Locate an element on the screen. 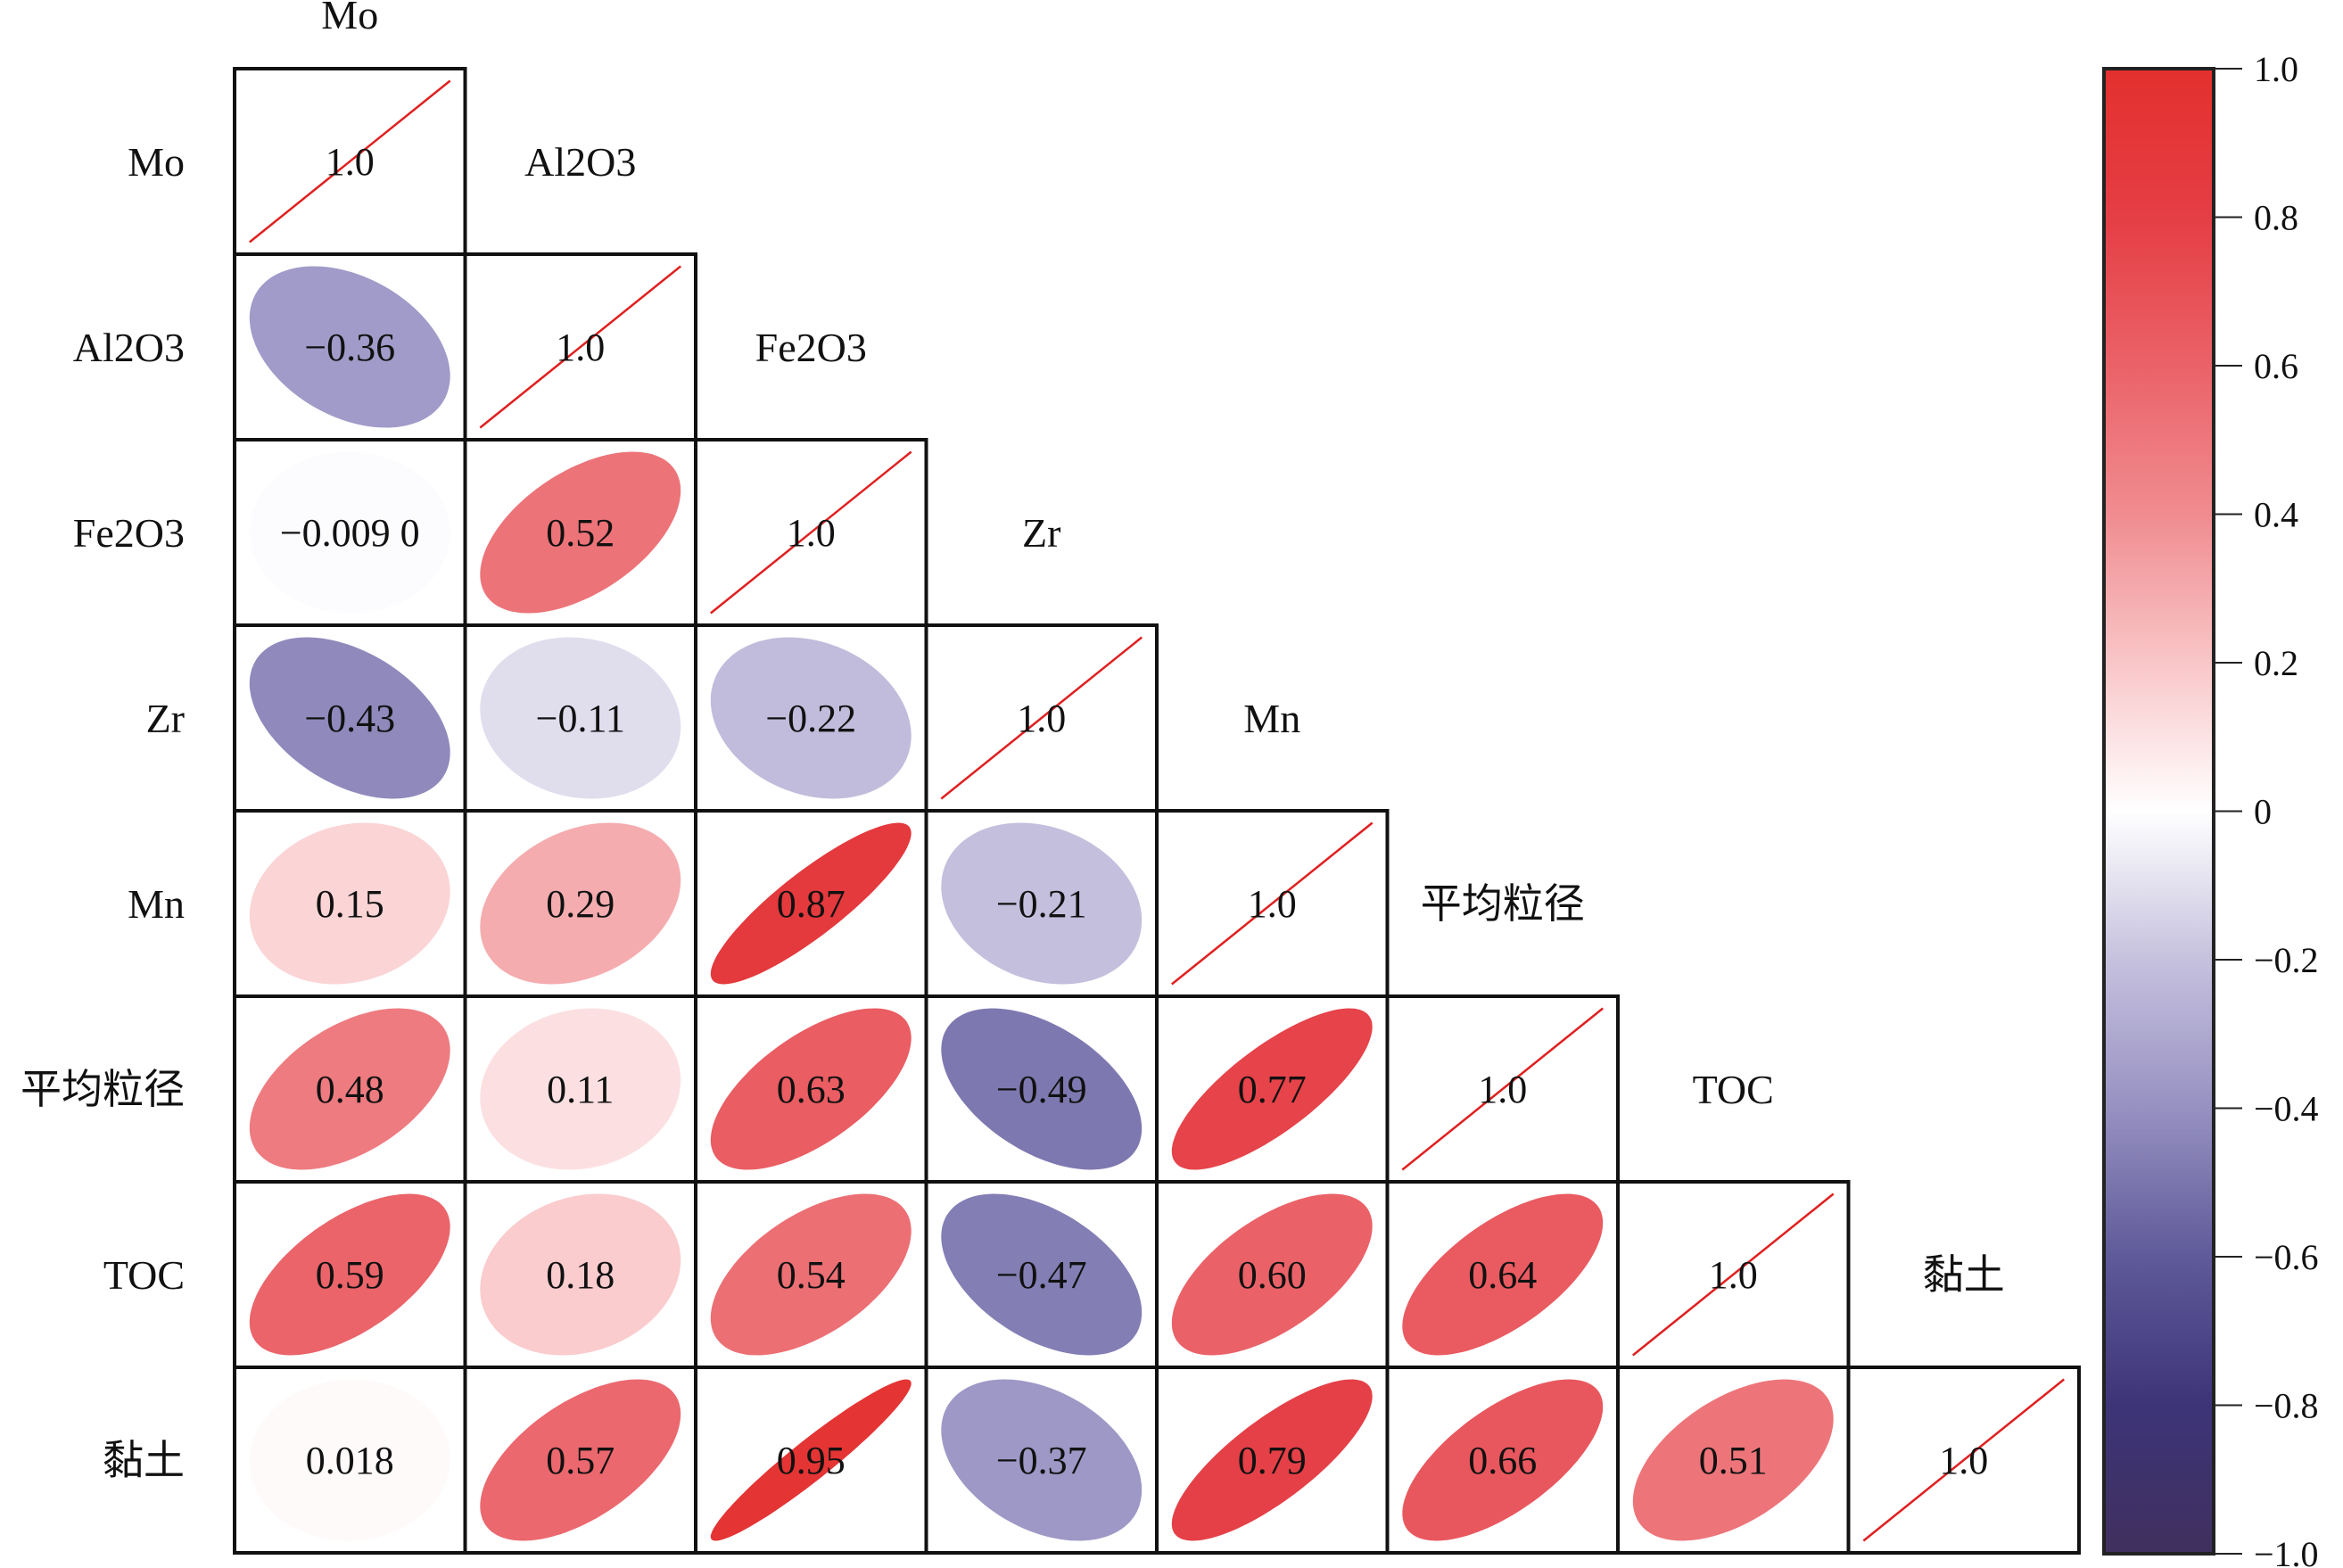 The height and width of the screenshot is (1568, 2343). cell-黏土-Mo: 0.018 is located at coordinates (349, 1460).